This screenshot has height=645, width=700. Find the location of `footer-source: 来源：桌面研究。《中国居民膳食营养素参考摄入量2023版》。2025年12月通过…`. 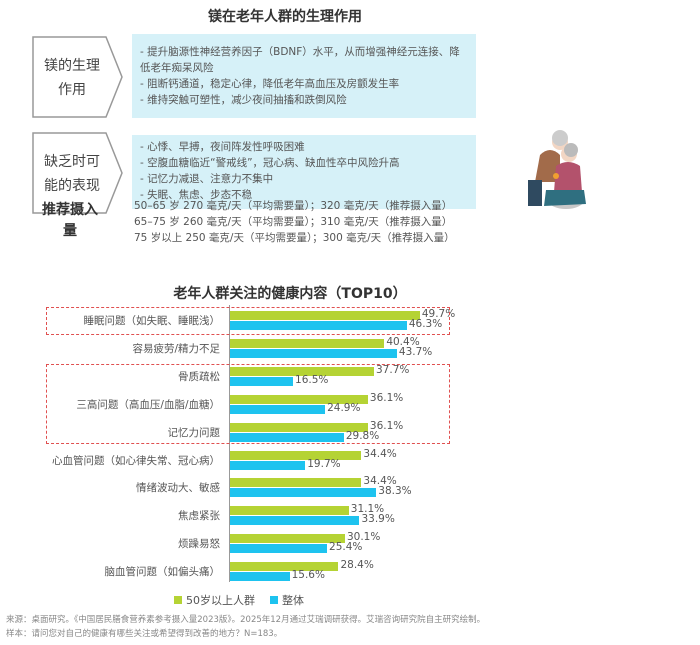

footer-source: 来源：桌面研究。《中国居民膳食营养素参考摄入量2023版》。2025年12月通过… is located at coordinates (246, 620).